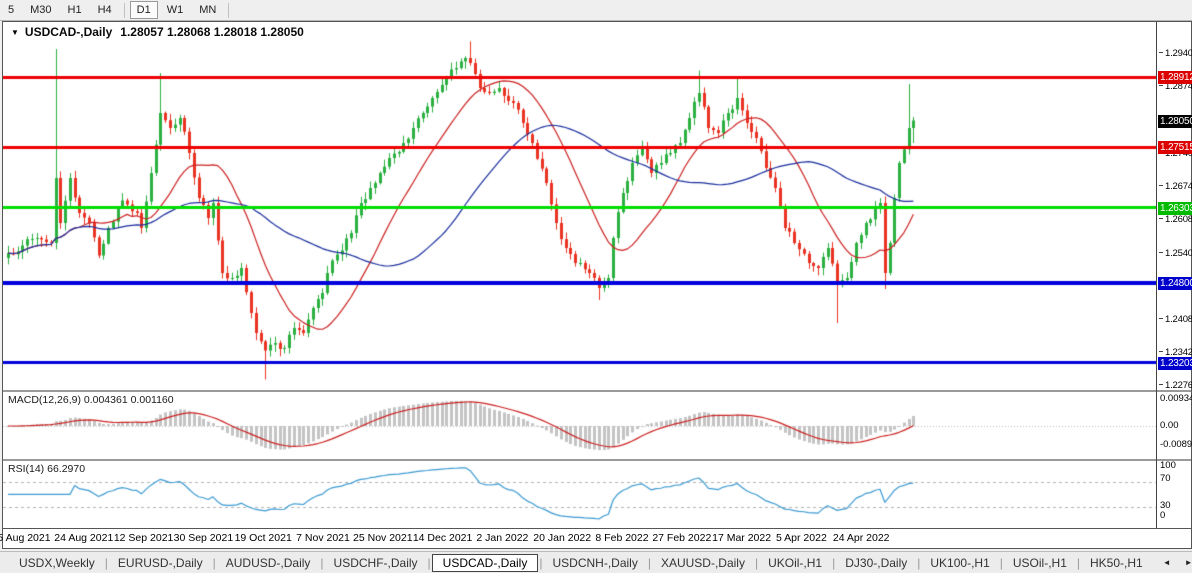  I want to click on price-tick: 1.28740, so click(1175, 86).